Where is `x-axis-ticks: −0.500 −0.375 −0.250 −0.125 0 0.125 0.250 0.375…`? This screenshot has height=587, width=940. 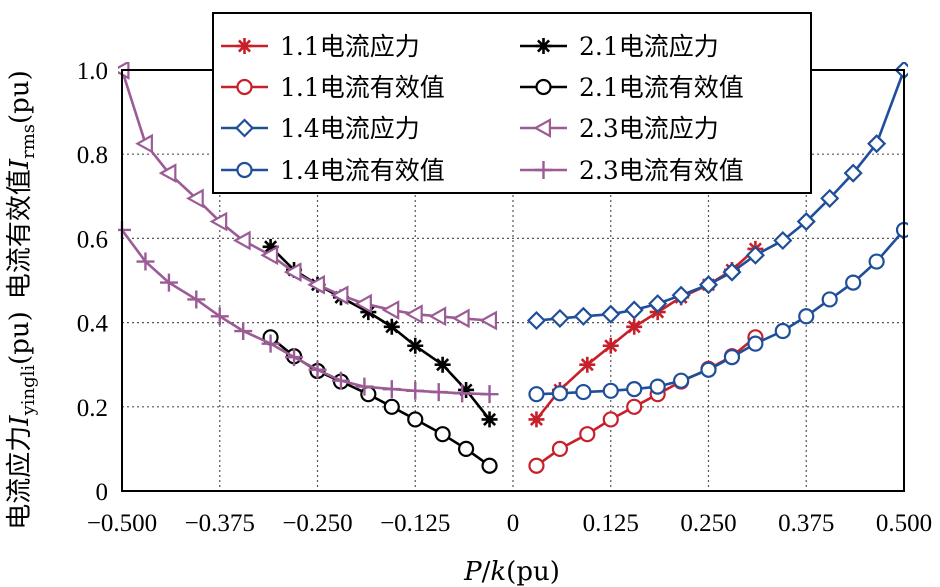
x-axis-ticks: −0.500 −0.375 −0.250 −0.125 0 0.125 0.250 0.375… is located at coordinates (509, 523).